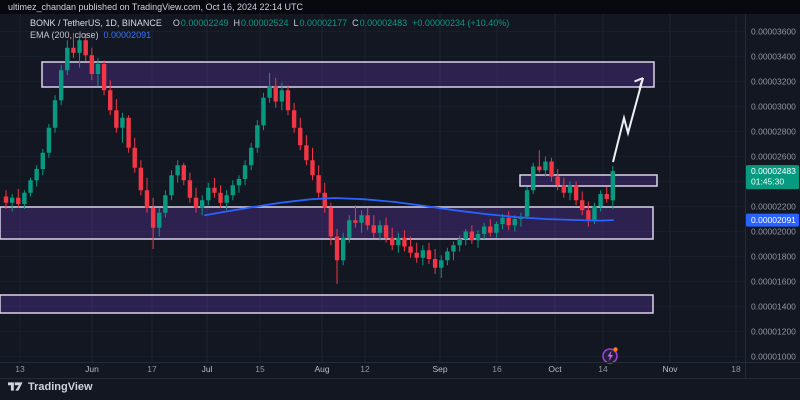  Describe the element at coordinates (60, 386) in the screenshot. I see `tradingview-brand-text: TradingView` at that location.